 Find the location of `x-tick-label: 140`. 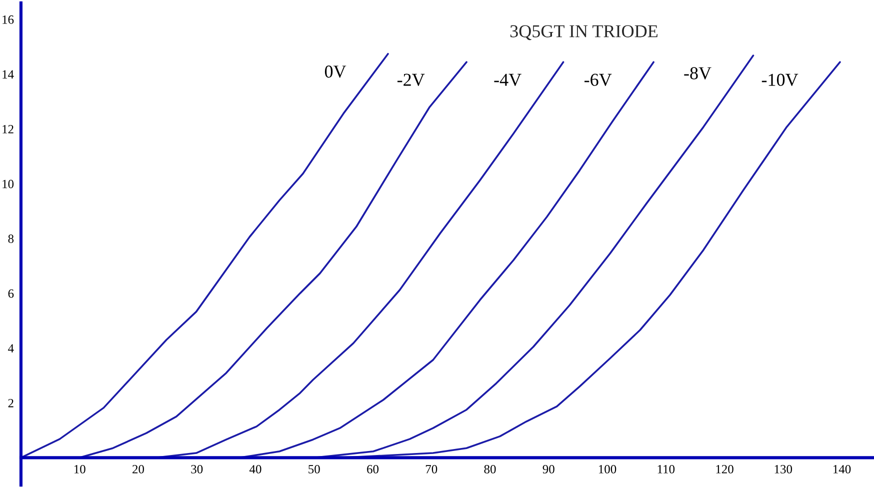

x-tick-label: 140 is located at coordinates (842, 469).